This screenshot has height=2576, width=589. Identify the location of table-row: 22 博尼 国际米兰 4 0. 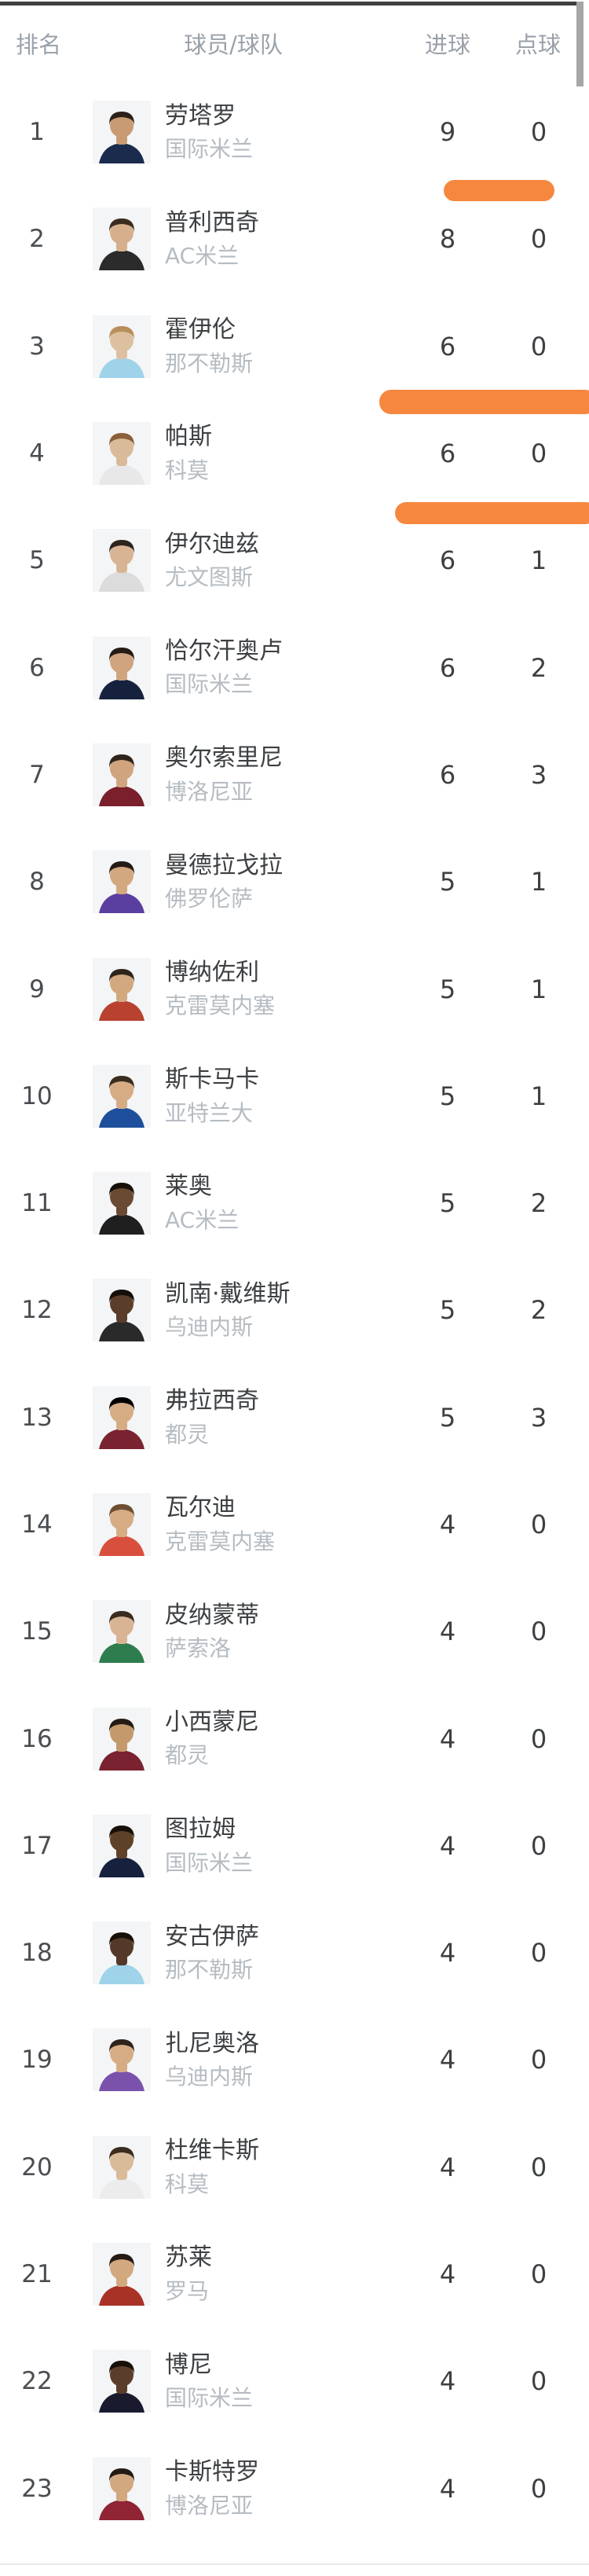
(294, 2381).